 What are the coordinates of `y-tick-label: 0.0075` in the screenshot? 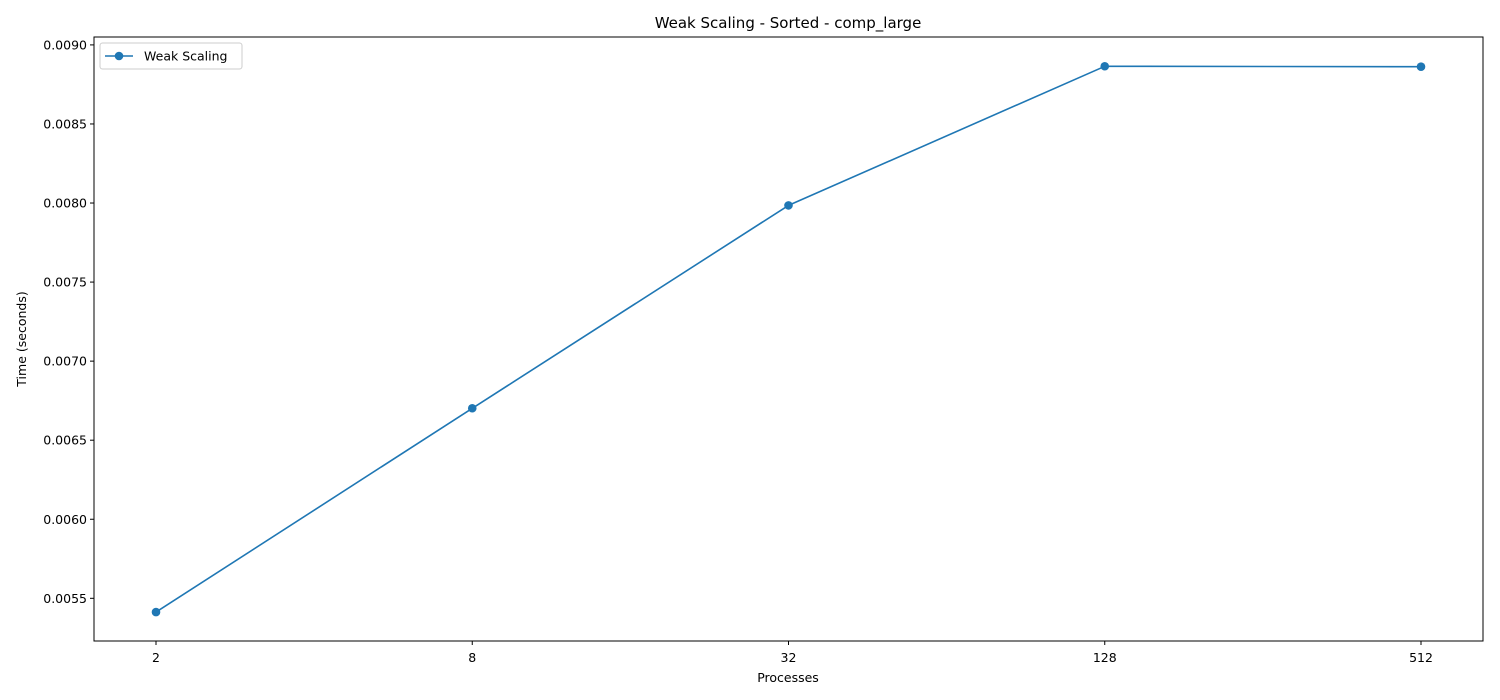 It's located at (65, 282).